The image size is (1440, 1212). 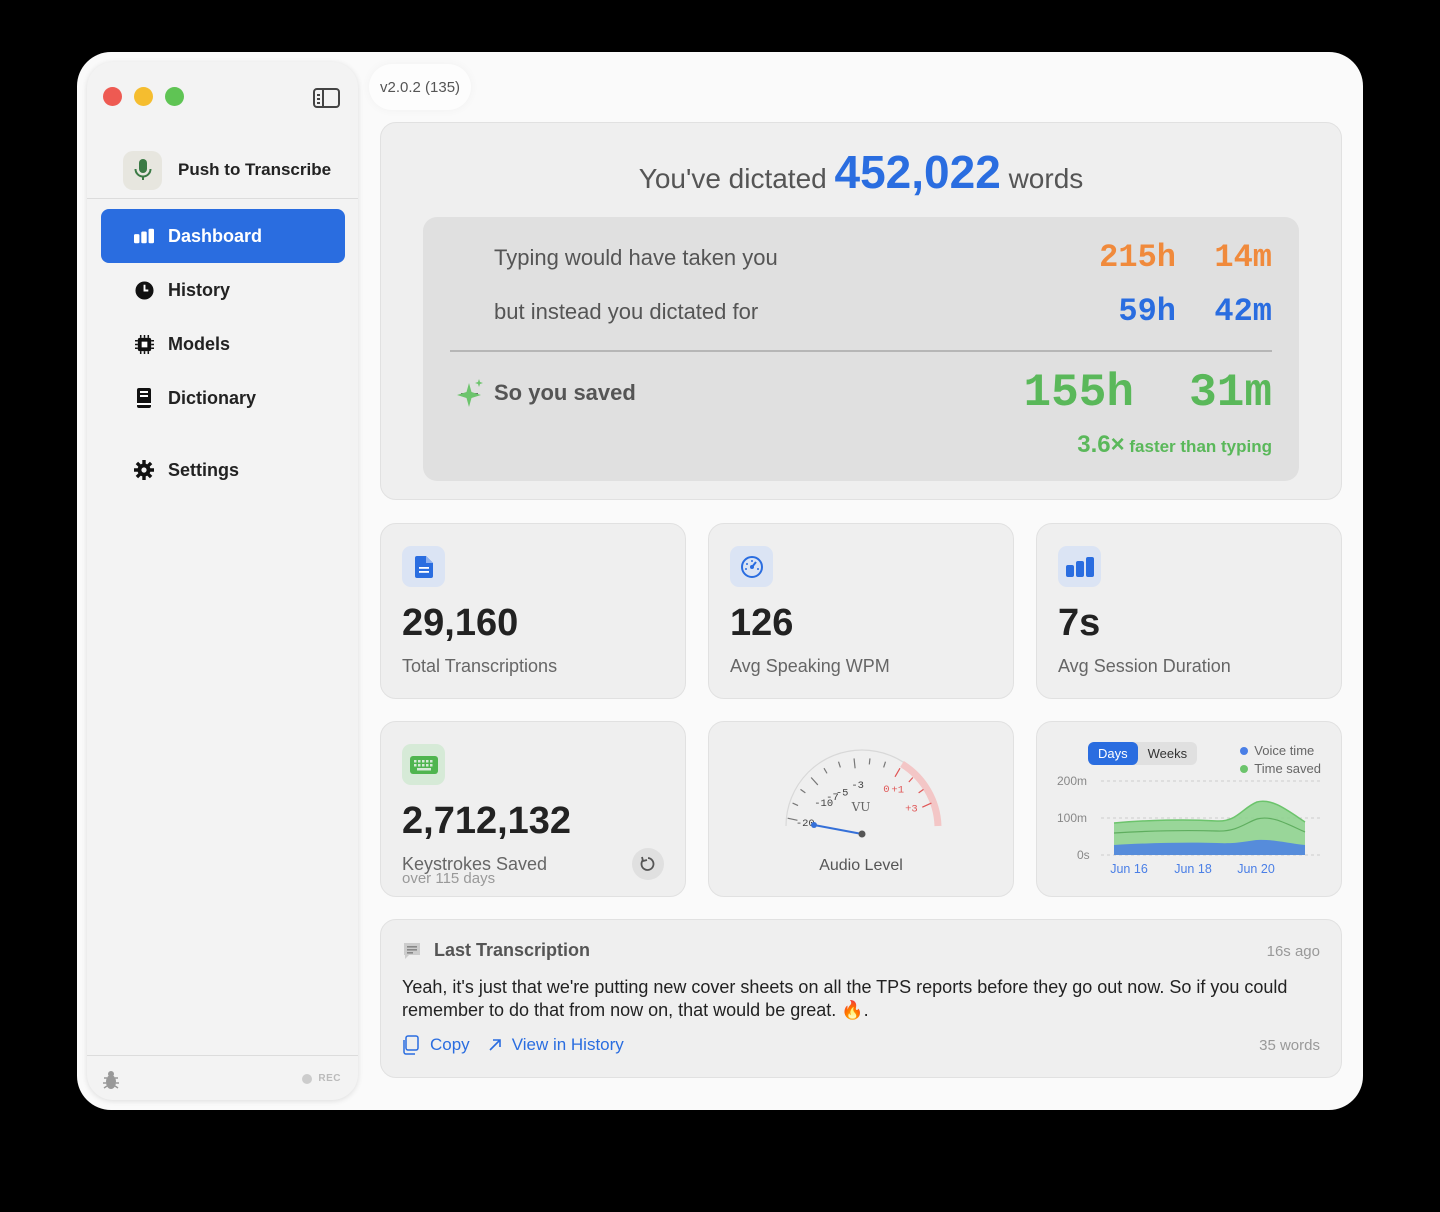 I want to click on vu-tick-label: -7, so click(x=832, y=798).